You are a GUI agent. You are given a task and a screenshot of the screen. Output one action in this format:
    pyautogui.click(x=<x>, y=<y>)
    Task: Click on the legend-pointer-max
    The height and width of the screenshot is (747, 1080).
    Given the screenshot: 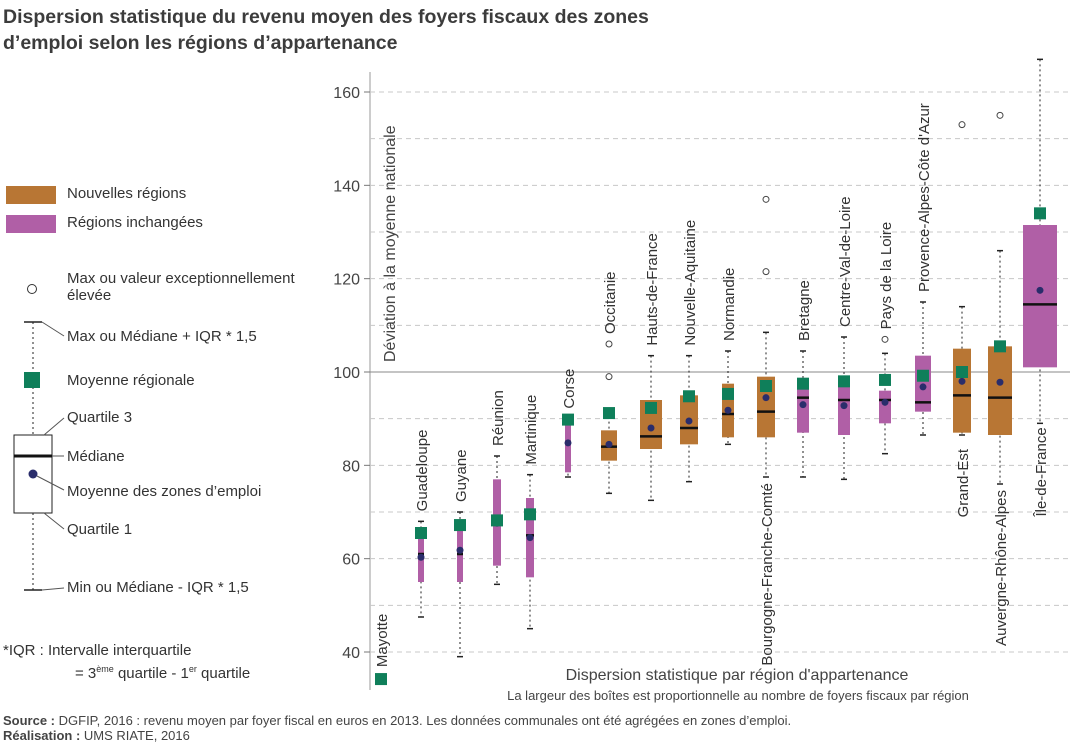 What is the action you would take?
    pyautogui.click(x=53, y=329)
    